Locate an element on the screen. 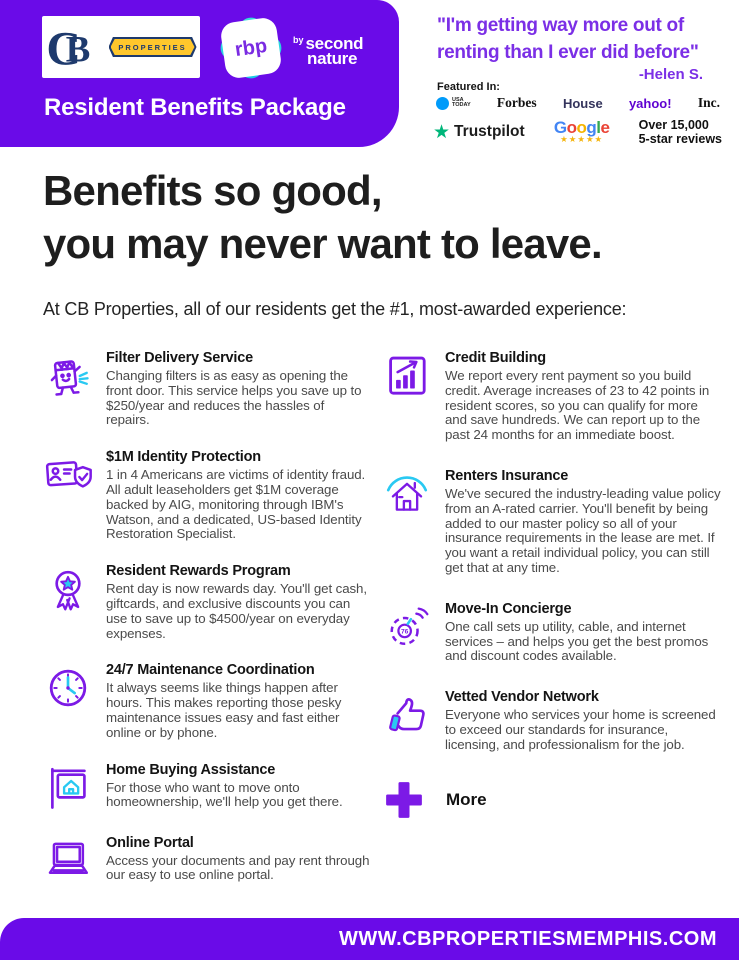 This screenshot has width=739, height=960. second-nature-line2: nature is located at coordinates (332, 58).